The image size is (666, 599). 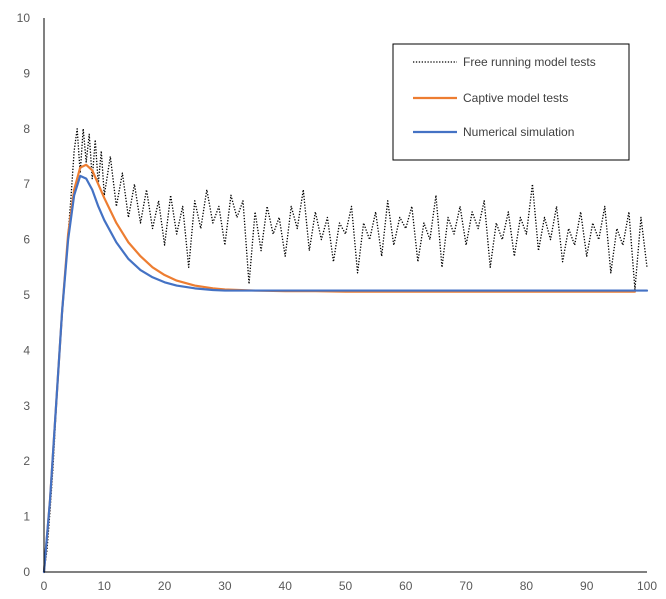 What do you see at coordinates (286, 586) in the screenshot?
I see `x-tick-label: 40` at bounding box center [286, 586].